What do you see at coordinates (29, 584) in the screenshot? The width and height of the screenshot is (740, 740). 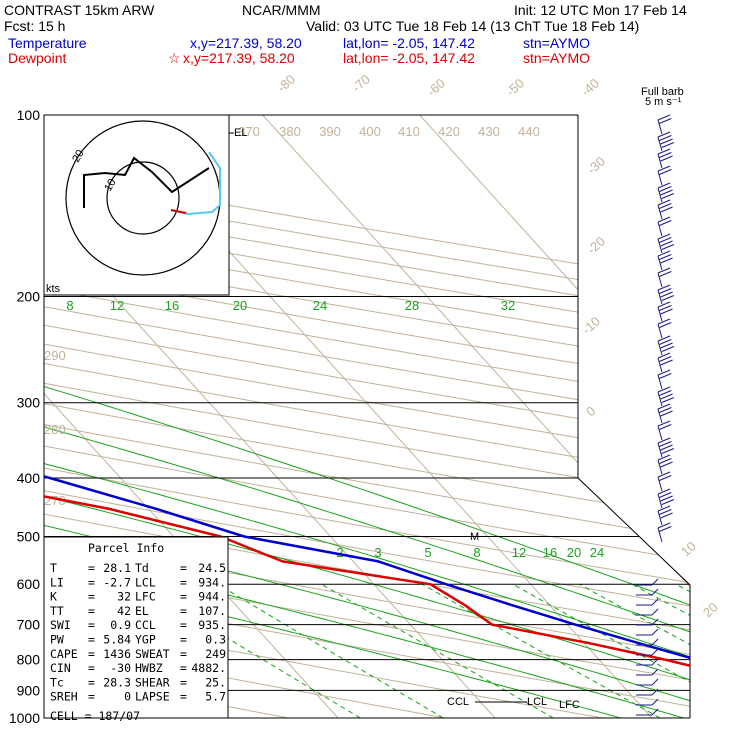 I see `pressure-tick-label: 600` at bounding box center [29, 584].